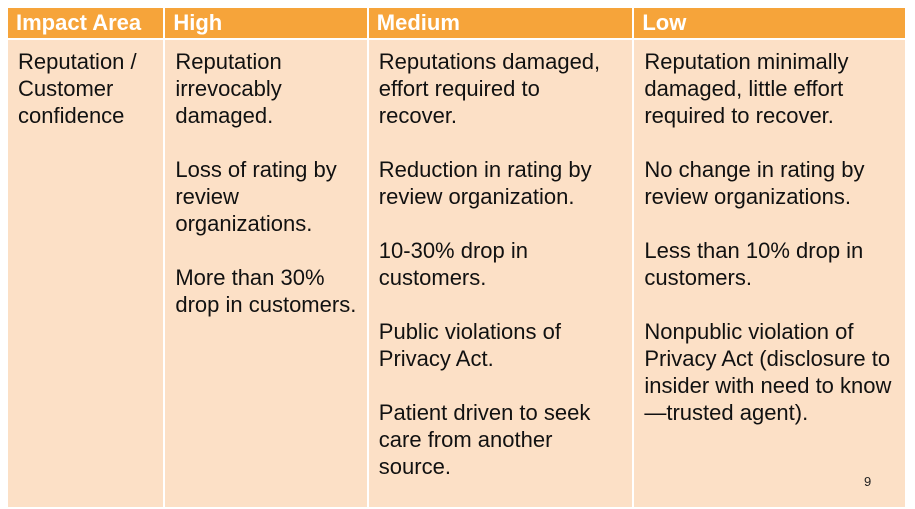  What do you see at coordinates (77, 88) in the screenshot?
I see `cell-paragraph: Reputation / Customer confidence` at bounding box center [77, 88].